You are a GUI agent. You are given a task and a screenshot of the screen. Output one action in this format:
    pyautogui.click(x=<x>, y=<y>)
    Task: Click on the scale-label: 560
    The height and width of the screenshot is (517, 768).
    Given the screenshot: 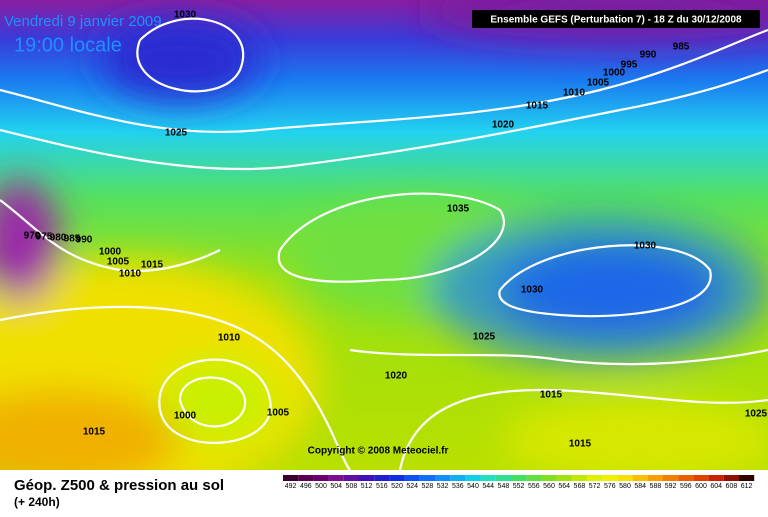 What is the action you would take?
    pyautogui.click(x=549, y=486)
    